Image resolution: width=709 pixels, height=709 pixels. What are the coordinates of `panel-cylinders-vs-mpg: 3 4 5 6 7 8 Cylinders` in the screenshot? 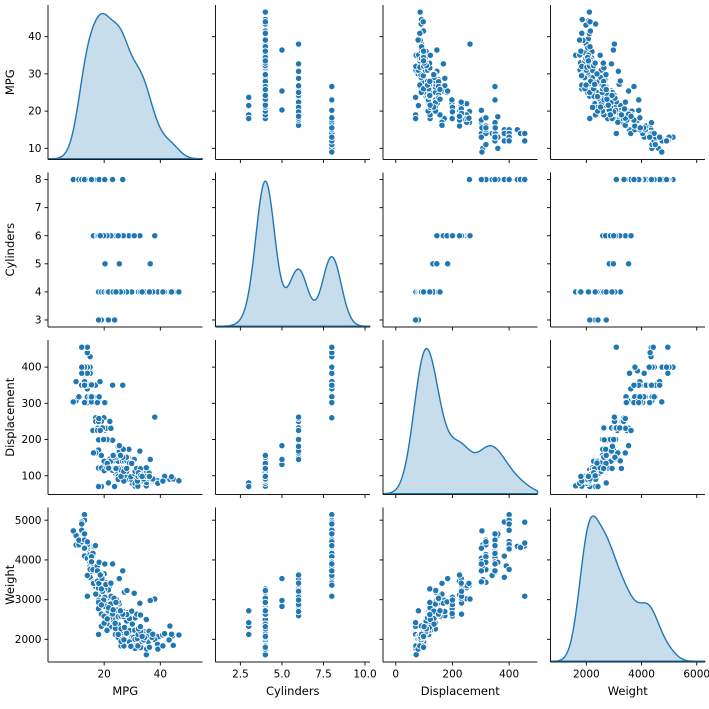 It's located at (103, 251).